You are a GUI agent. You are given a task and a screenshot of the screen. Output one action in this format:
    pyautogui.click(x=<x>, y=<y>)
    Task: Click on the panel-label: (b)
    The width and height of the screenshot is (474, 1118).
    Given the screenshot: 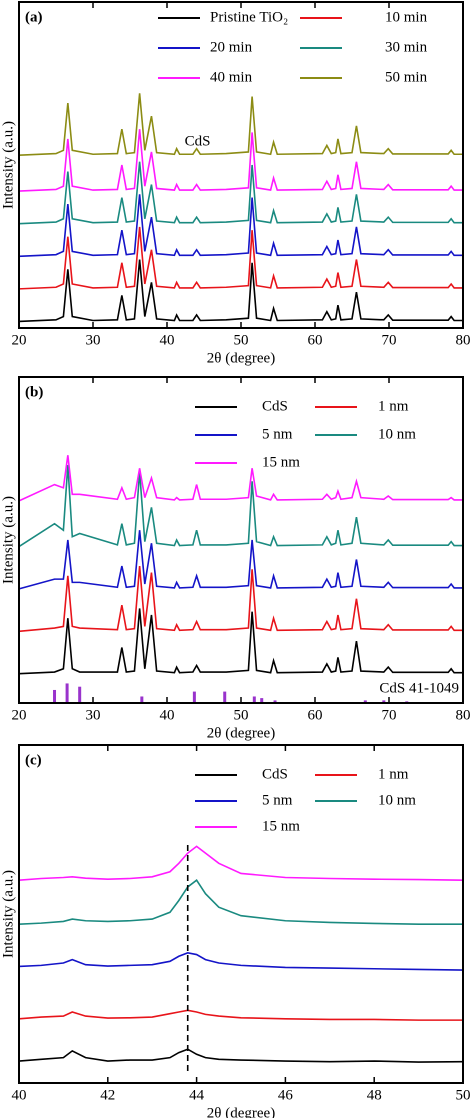 What is the action you would take?
    pyautogui.click(x=34, y=392)
    